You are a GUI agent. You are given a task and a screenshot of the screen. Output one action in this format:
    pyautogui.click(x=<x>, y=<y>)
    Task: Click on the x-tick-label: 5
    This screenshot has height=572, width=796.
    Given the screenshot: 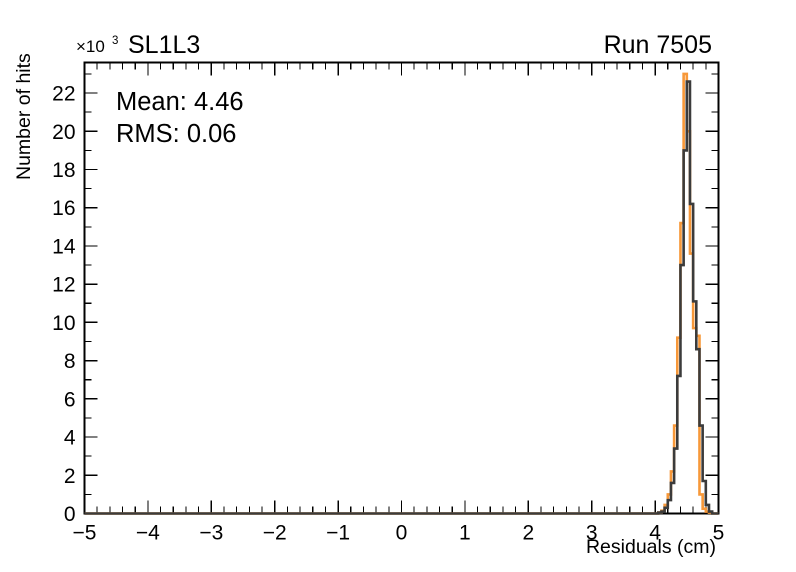 What is the action you would take?
    pyautogui.click(x=719, y=533)
    